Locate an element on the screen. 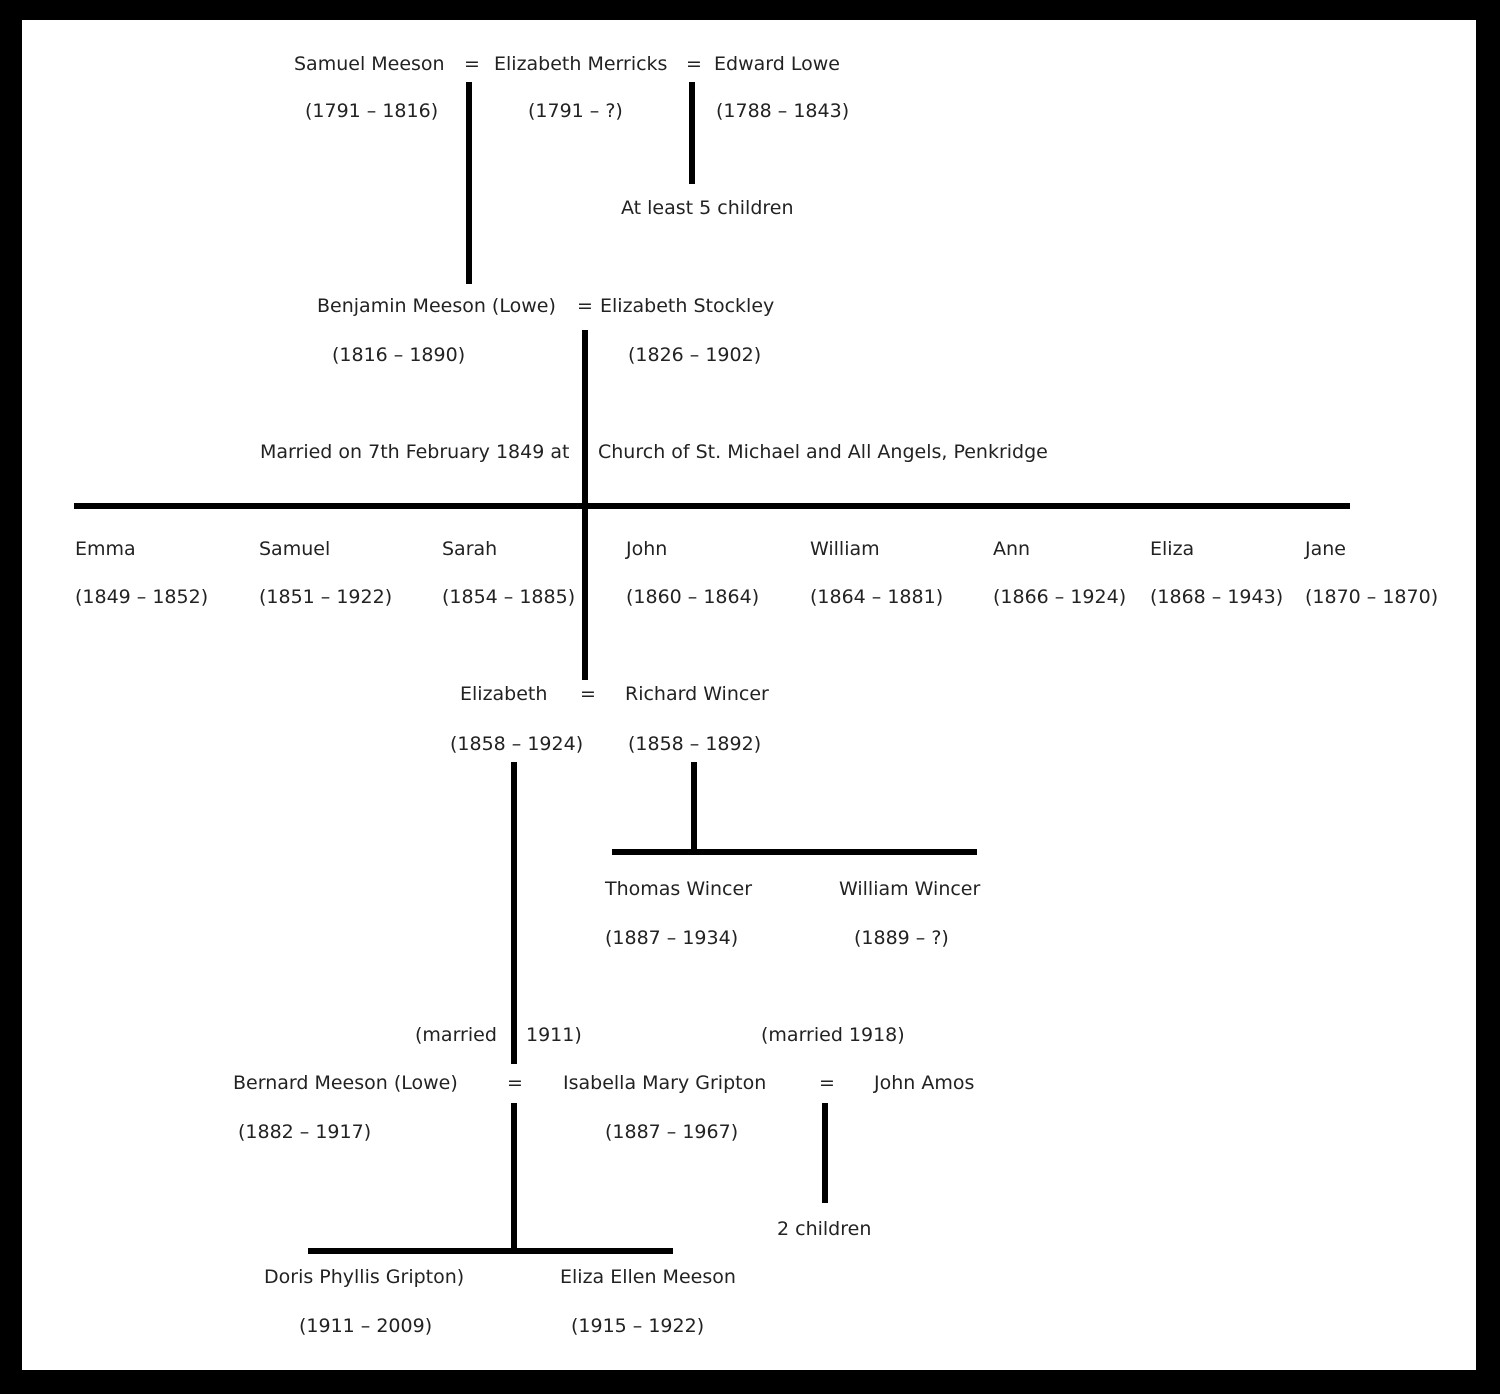 Image resolution: width=1500 pixels, height=1394 pixels. bernard-meeson-dates: (1882 – 1917) is located at coordinates (305, 1132).